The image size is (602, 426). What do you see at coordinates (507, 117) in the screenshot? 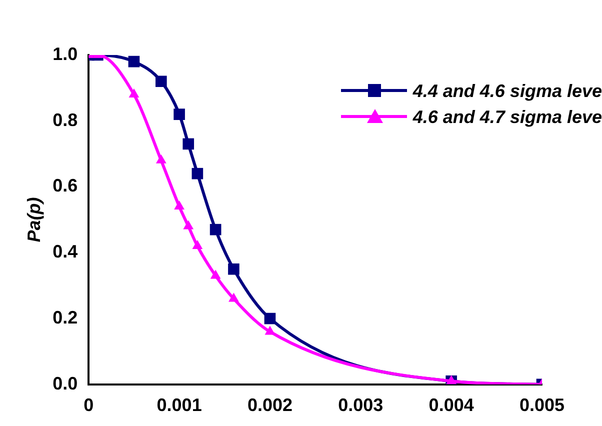
I see `legend-label: 4.6 and 4.7 sigma leve` at bounding box center [507, 117].